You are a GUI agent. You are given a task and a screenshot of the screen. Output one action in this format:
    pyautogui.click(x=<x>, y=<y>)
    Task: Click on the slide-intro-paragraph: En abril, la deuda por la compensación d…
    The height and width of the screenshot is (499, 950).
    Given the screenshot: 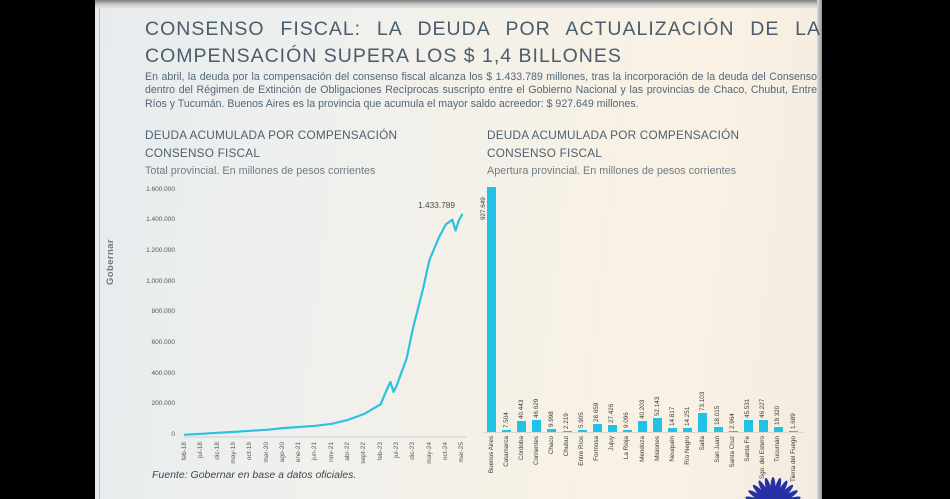 What is the action you would take?
    pyautogui.click(x=481, y=90)
    